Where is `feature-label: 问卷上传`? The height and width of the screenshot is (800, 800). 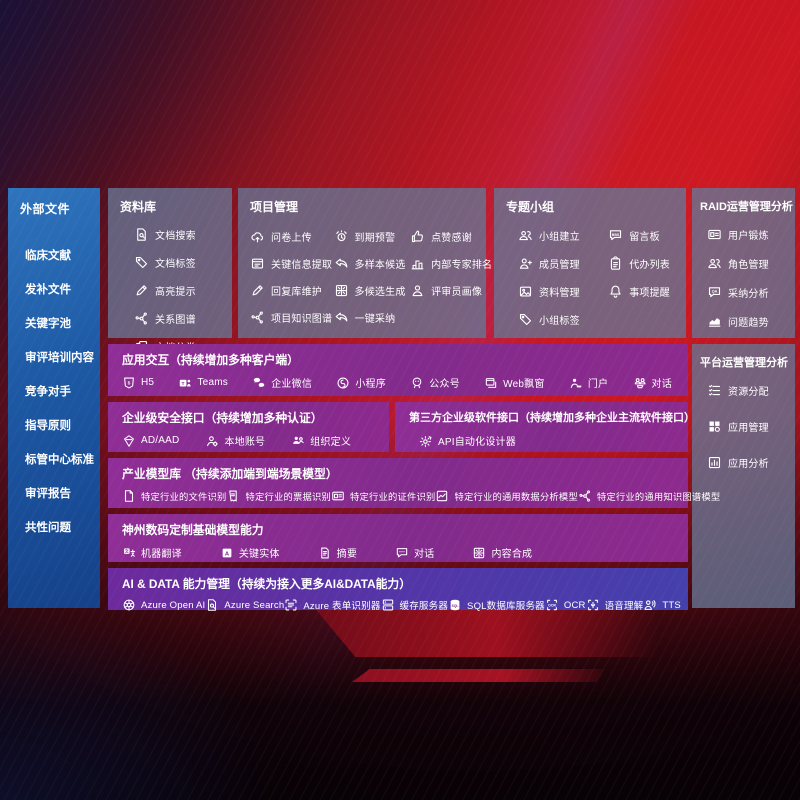
feature-label: 问卷上传 is located at coordinates (291, 238).